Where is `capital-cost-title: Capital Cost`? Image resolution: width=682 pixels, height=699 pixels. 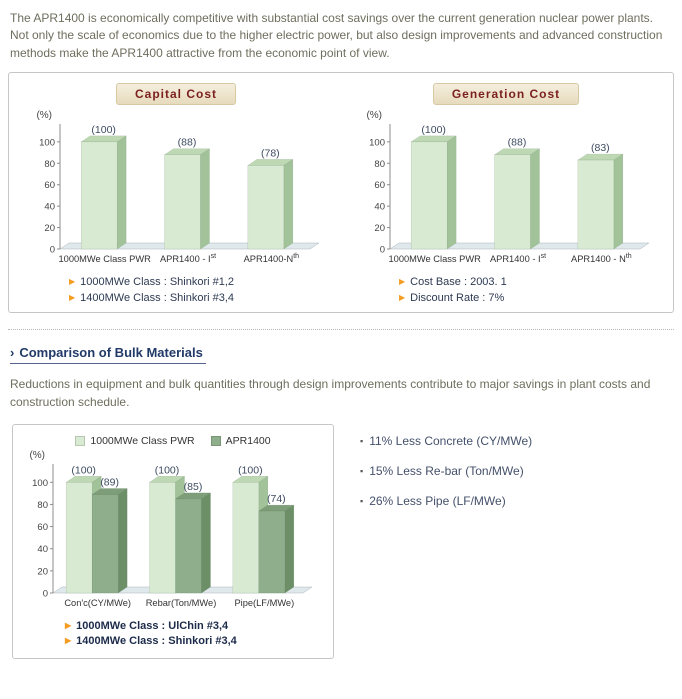 capital-cost-title: Capital Cost is located at coordinates (175, 94).